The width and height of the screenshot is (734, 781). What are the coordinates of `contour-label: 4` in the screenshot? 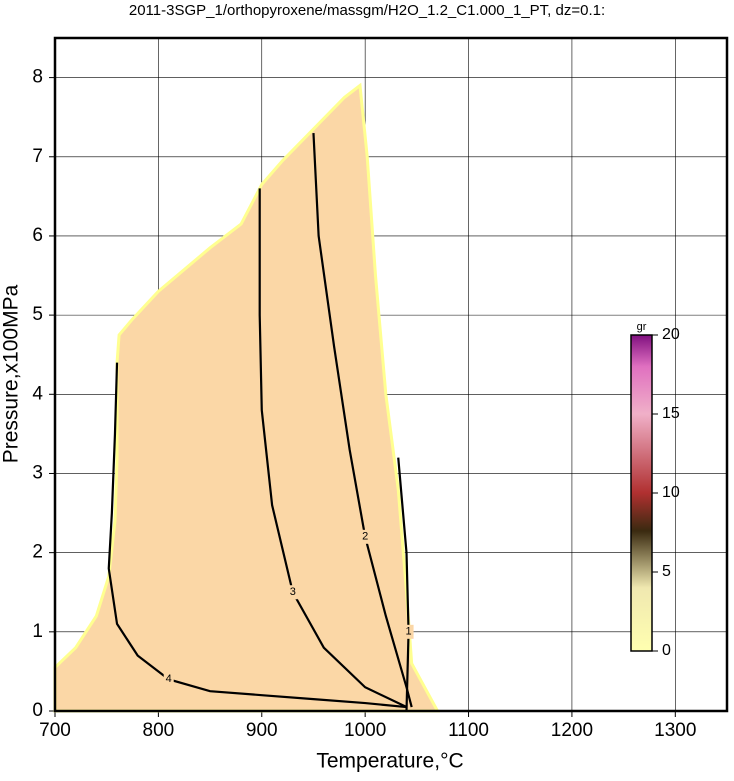 It's located at (169, 679).